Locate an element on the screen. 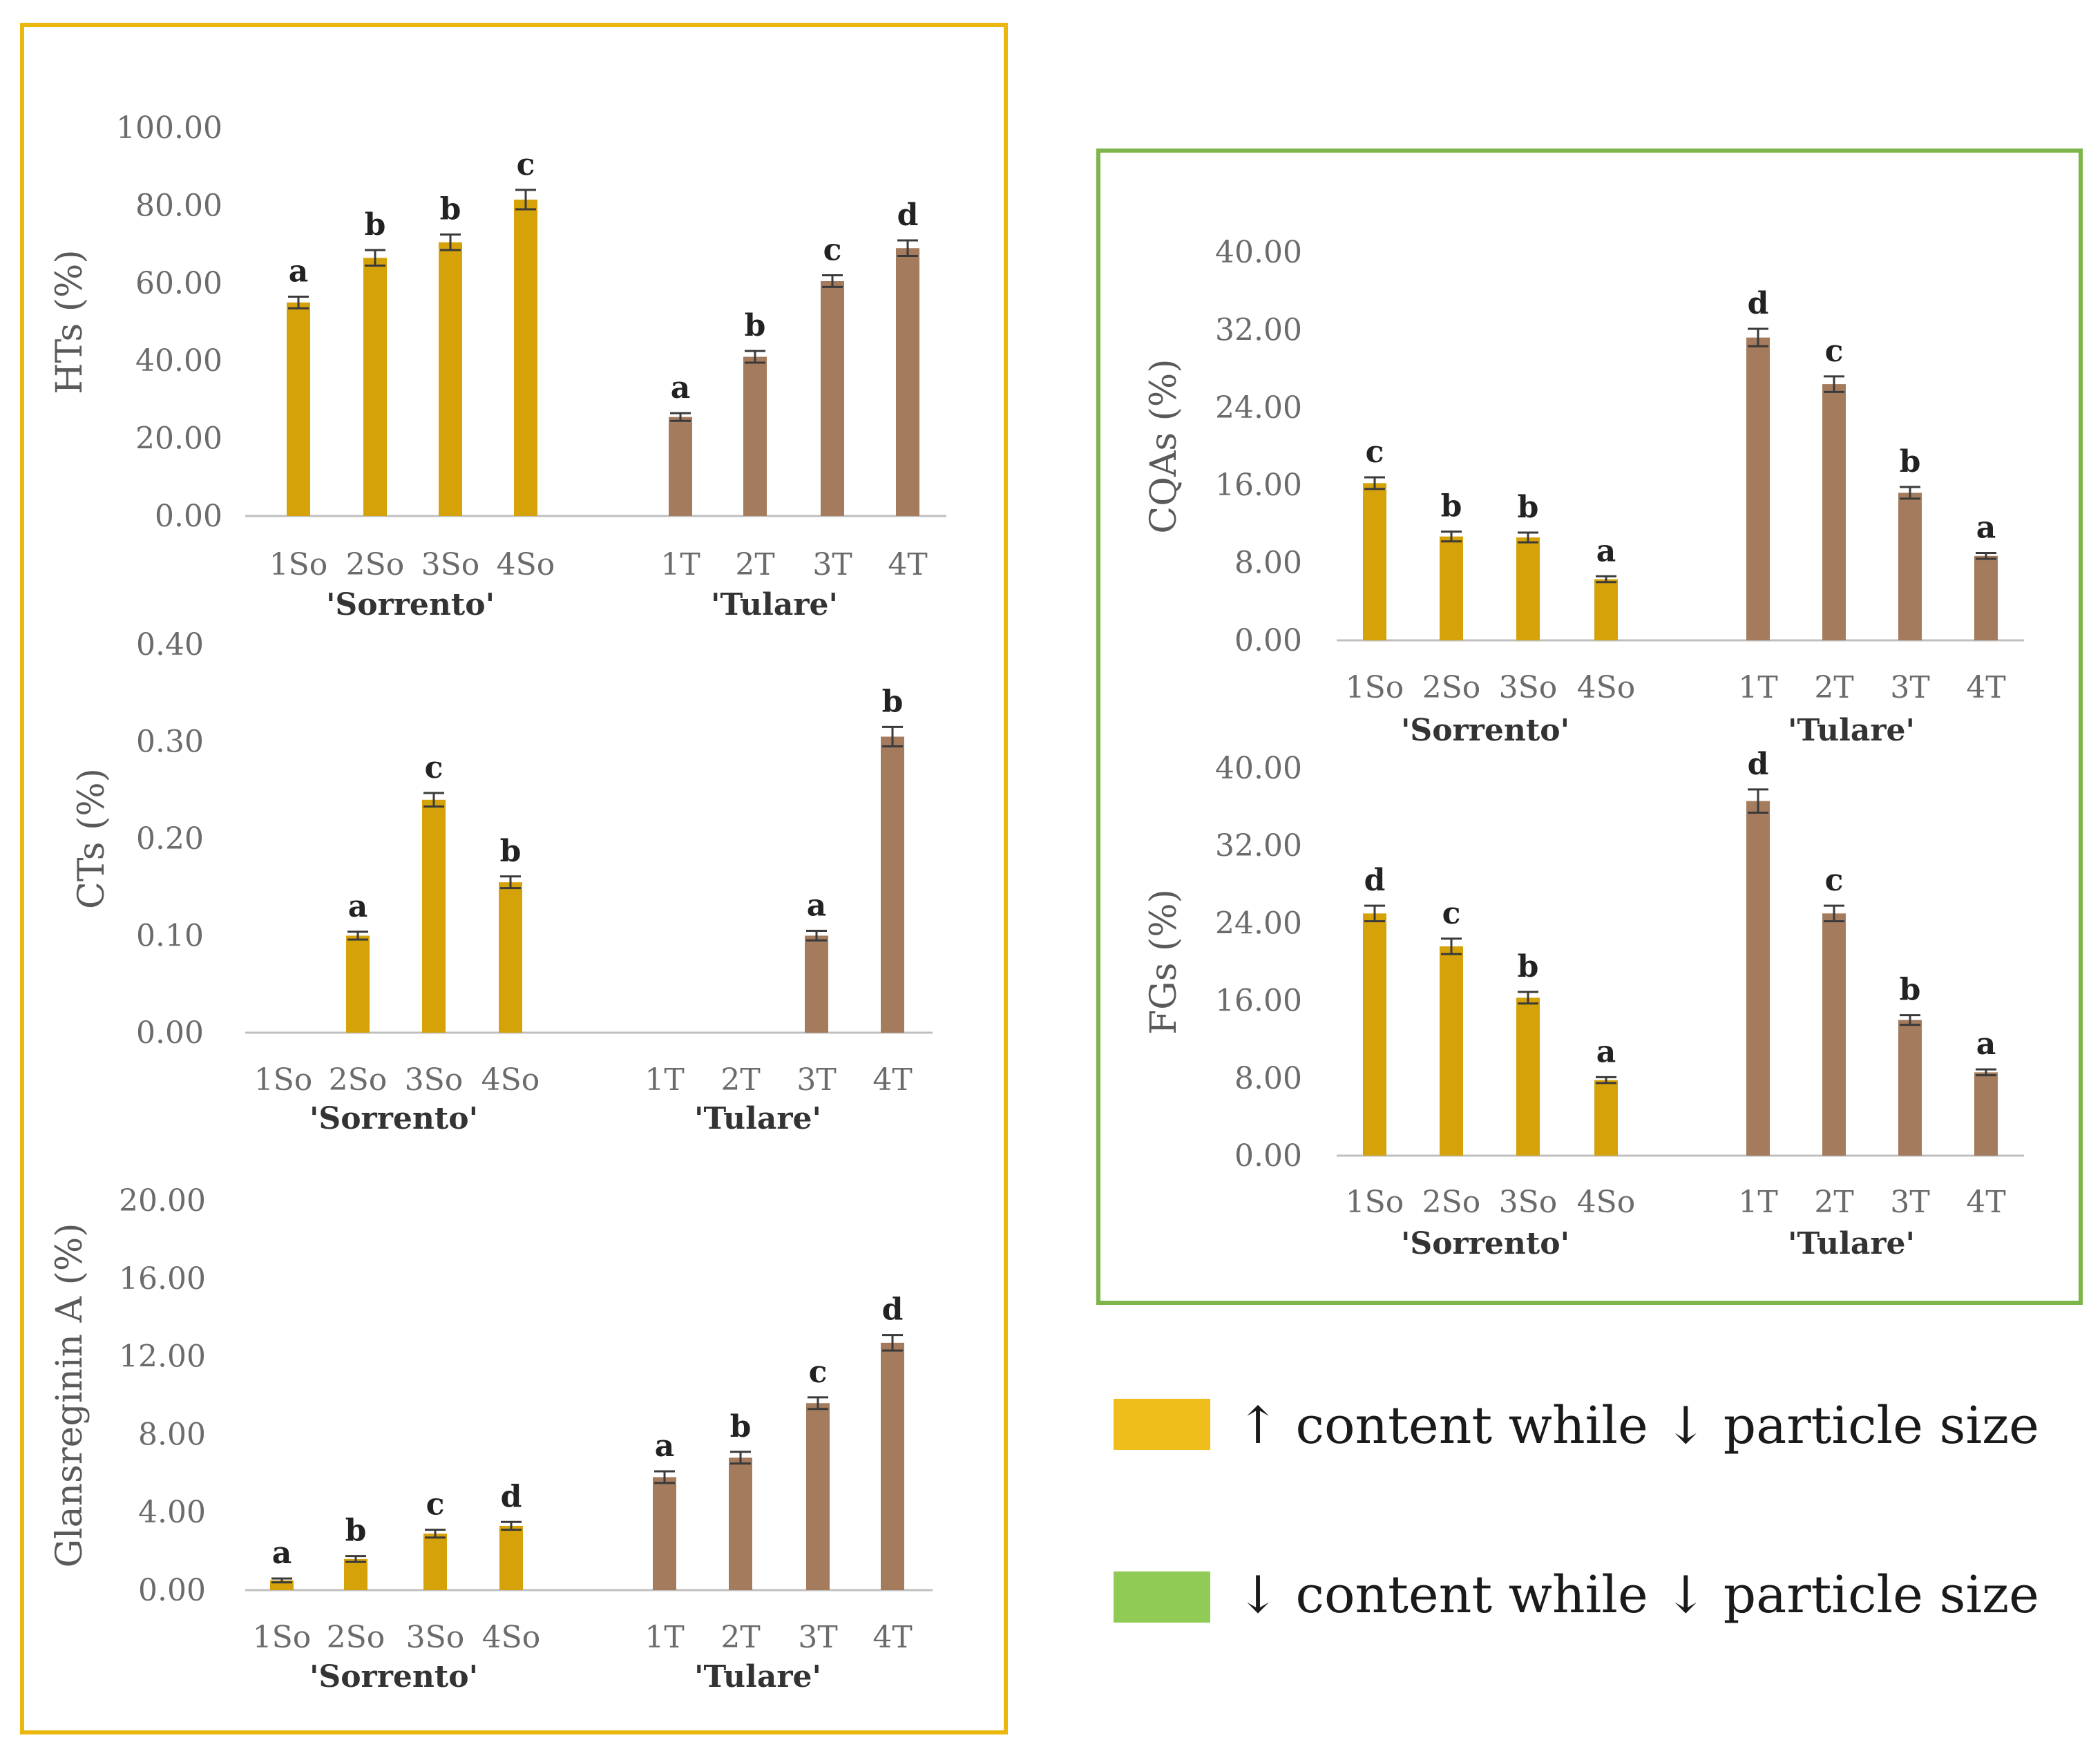 The image size is (2100, 1749). y-tick-label: 32.00 is located at coordinates (1258, 845).